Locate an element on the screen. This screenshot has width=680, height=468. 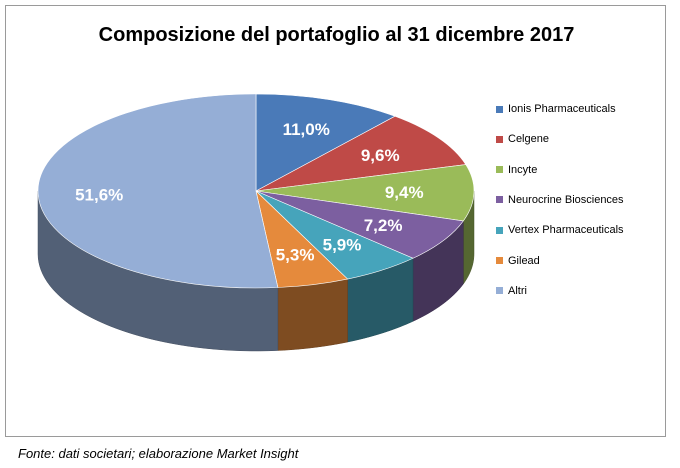
pie-slice-altri is located at coordinates (158, 191).